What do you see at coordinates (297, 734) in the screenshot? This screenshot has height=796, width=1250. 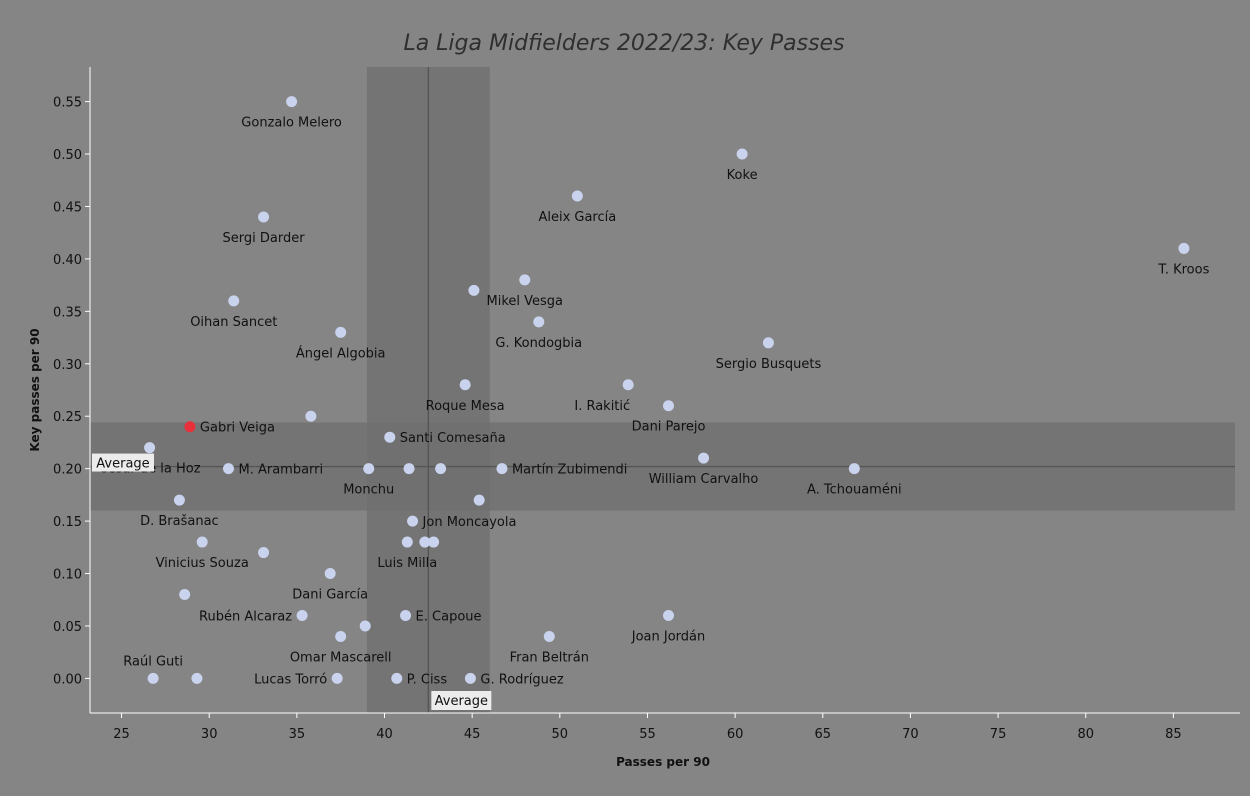 I see `x-tick-label: 35` at bounding box center [297, 734].